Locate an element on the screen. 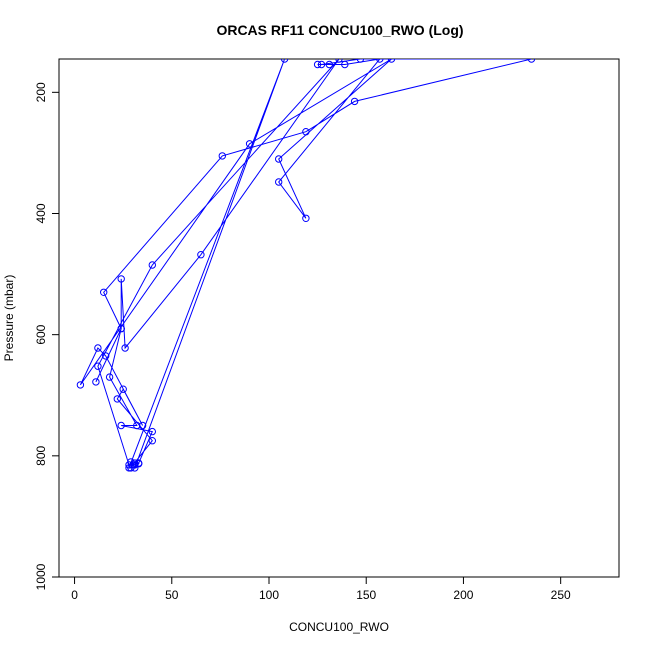 This screenshot has width=650, height=650. y-tick-label: 200 is located at coordinates (41, 92).